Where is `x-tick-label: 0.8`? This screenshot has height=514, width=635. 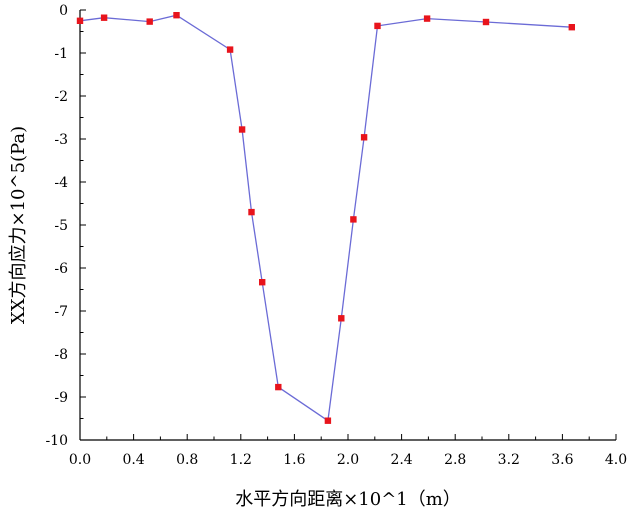
x-tick-label: 0.8 is located at coordinates (187, 460).